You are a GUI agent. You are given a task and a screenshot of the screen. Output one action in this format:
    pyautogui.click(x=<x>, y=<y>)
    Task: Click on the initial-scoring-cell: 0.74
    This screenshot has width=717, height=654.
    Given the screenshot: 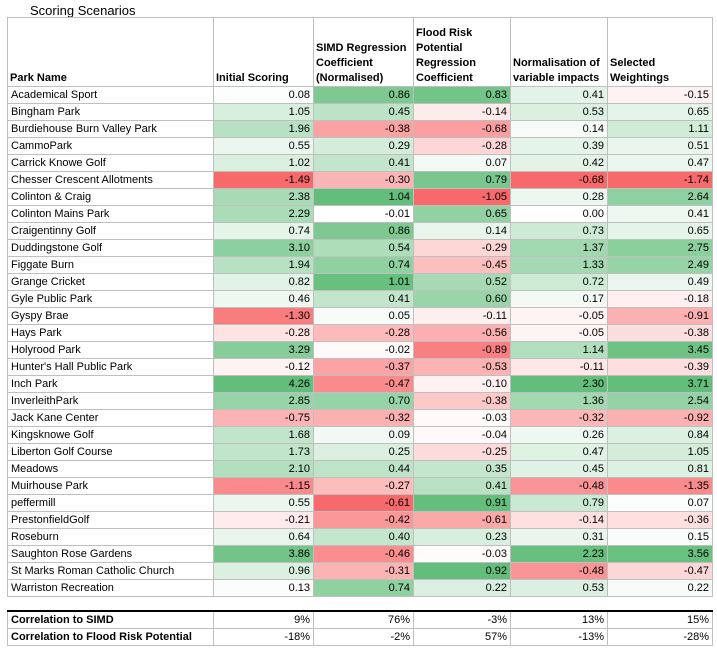 What is the action you would take?
    pyautogui.click(x=263, y=231)
    